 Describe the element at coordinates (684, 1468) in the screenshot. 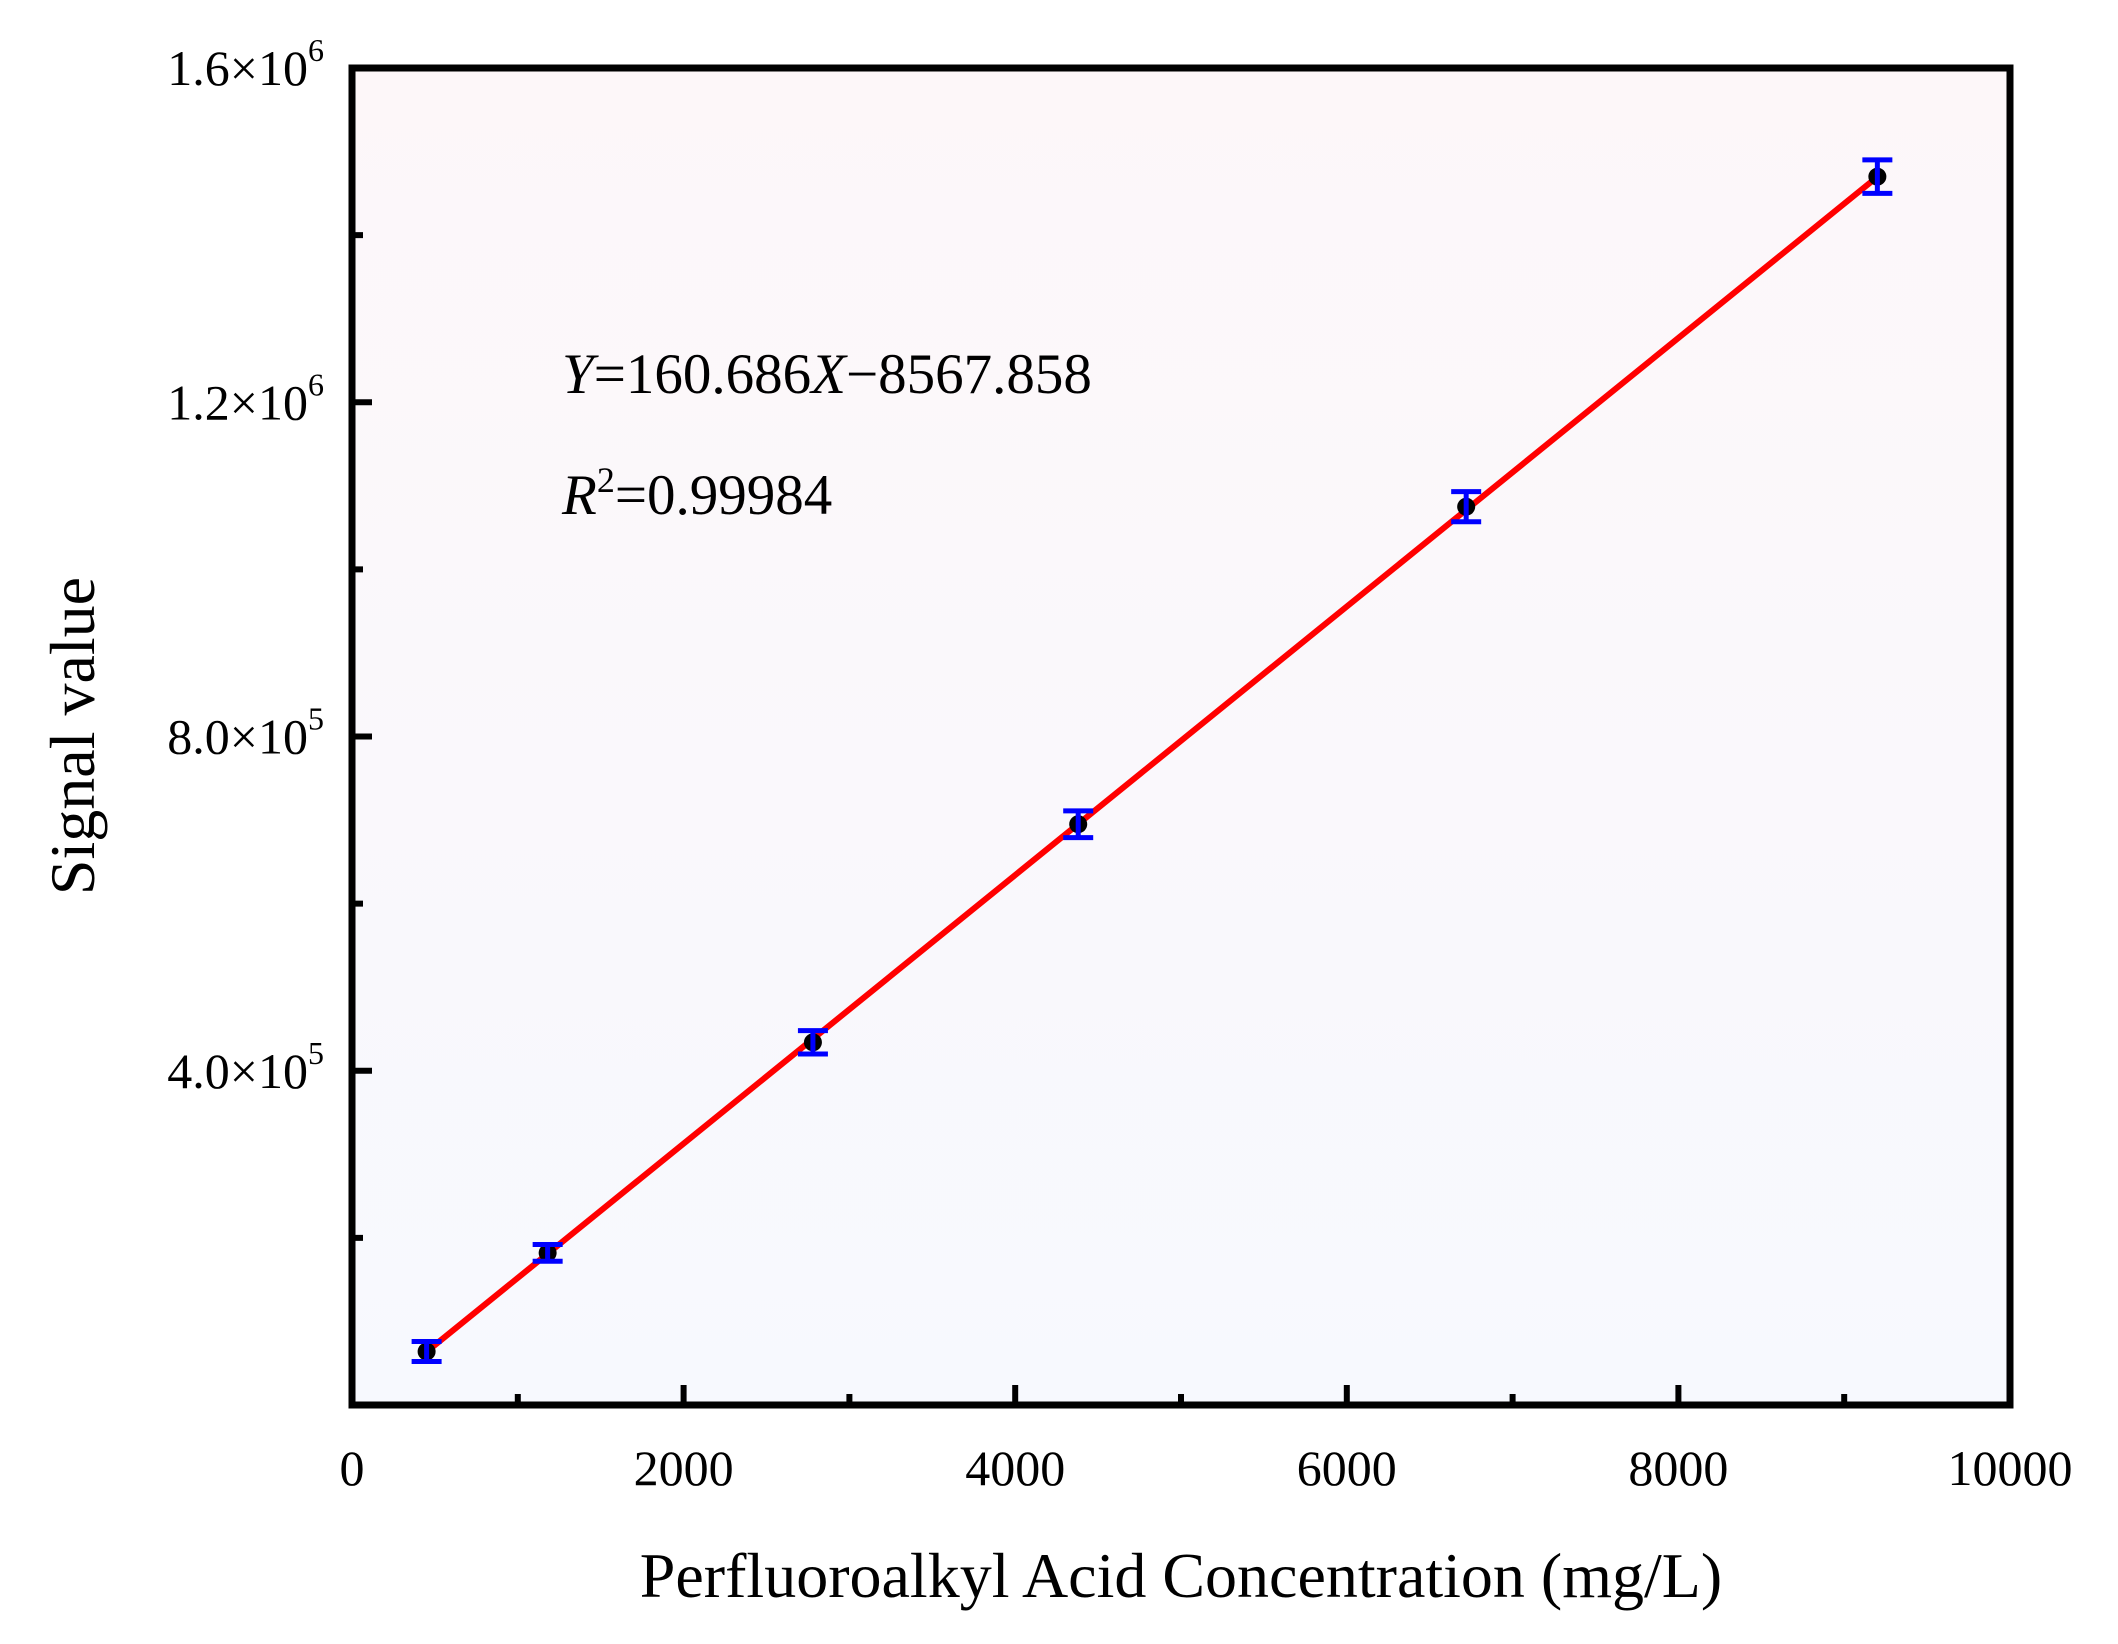

I see `x-tick-label: 2000` at that location.